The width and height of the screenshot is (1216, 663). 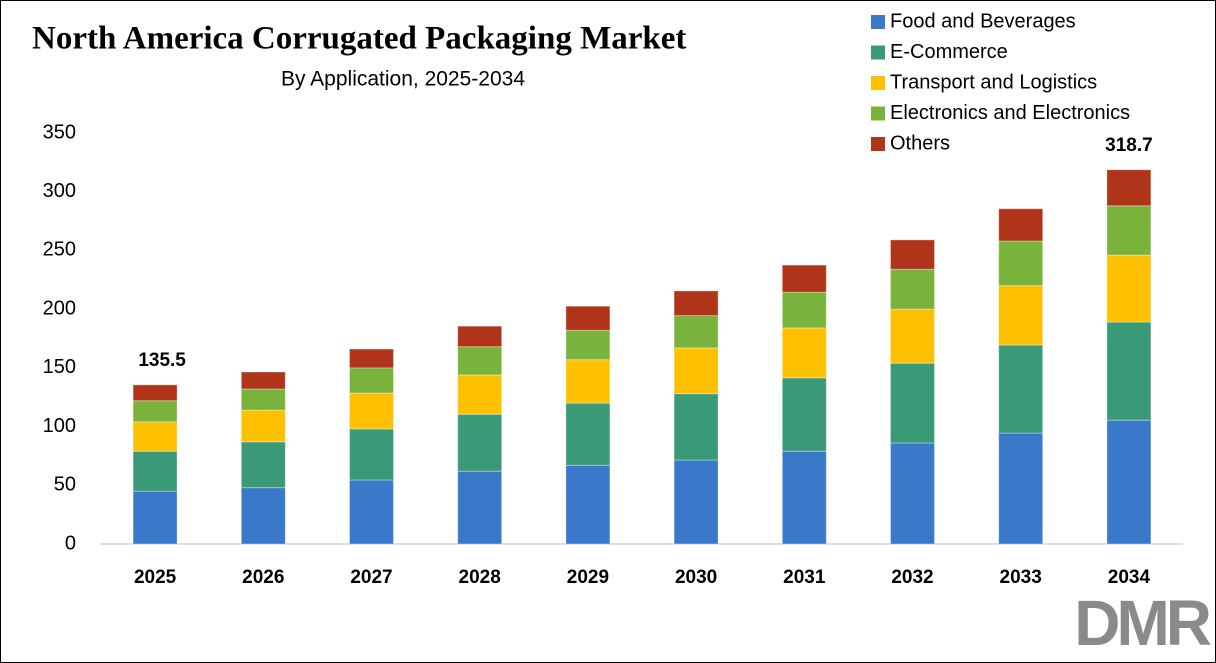 I want to click on x-tick-label: 2033, so click(x=1021, y=577).